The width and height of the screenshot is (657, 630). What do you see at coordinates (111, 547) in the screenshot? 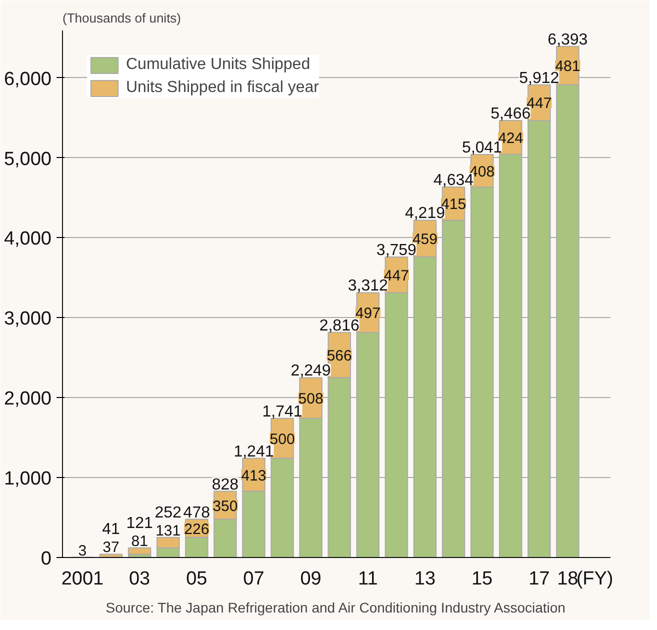
I see `data-label: 37` at bounding box center [111, 547].